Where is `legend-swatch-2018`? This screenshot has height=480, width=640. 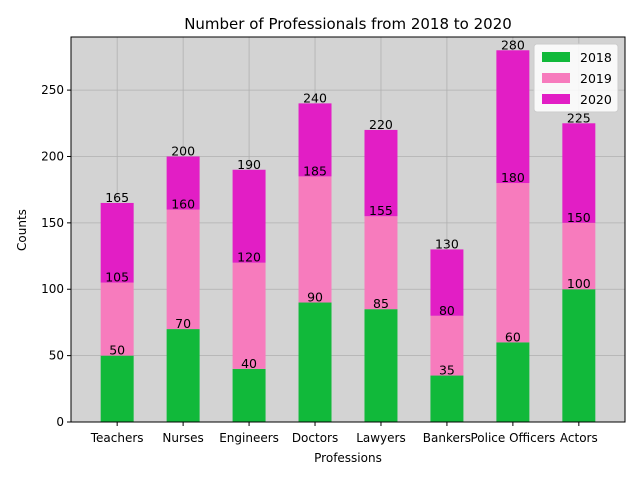 legend-swatch-2018 is located at coordinates (556, 57).